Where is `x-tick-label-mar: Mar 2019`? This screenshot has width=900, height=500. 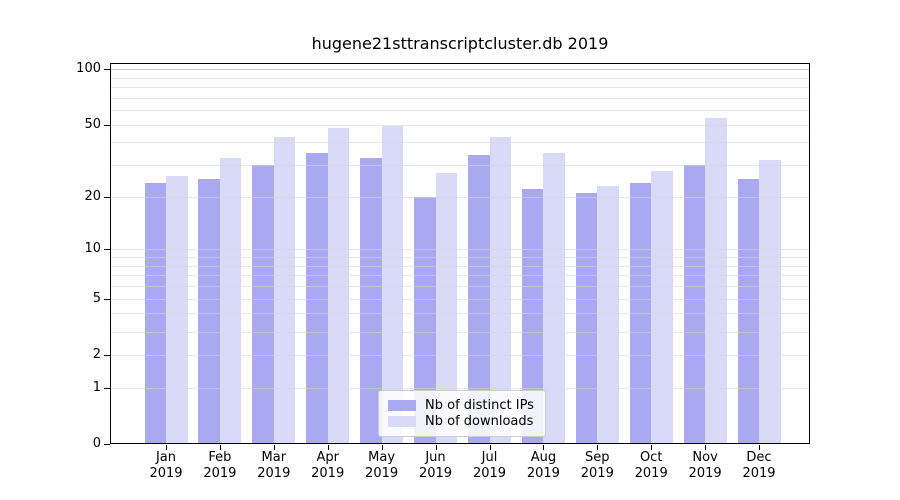 x-tick-label-mar: Mar 2019 is located at coordinates (274, 465).